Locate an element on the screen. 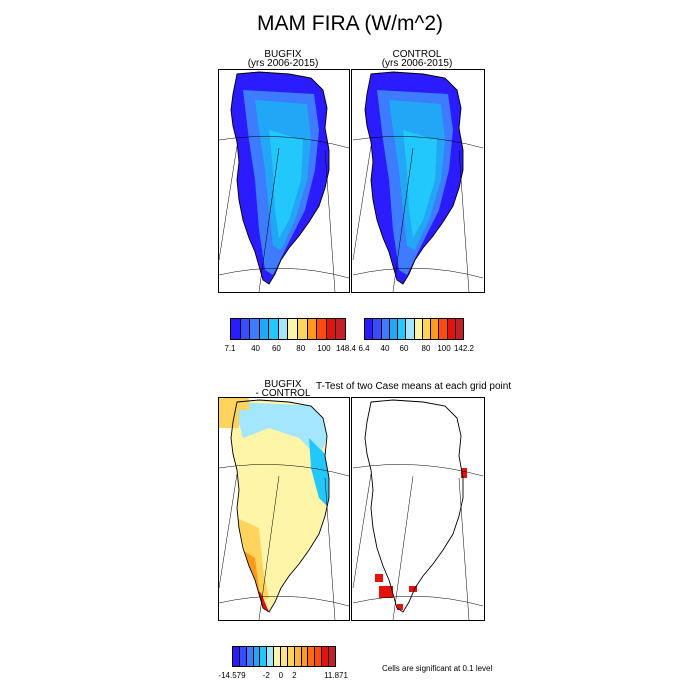  colorbar-tick-label: 7.1 is located at coordinates (230, 348).